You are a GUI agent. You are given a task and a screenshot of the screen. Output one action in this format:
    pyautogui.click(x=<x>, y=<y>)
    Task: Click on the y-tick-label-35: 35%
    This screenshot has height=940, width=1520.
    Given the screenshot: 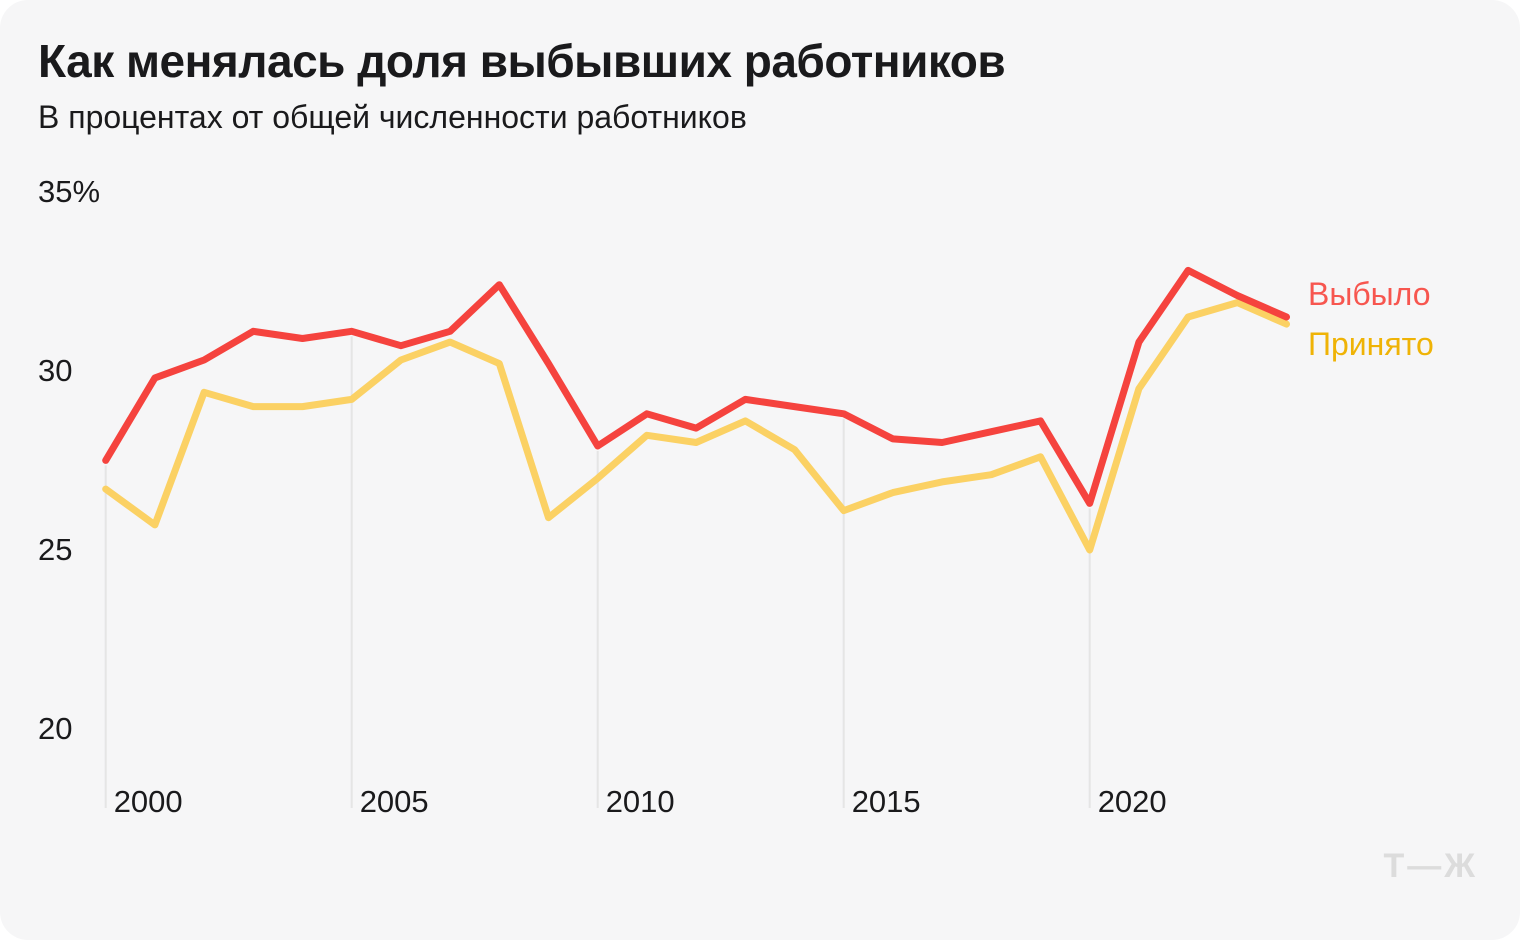 What is the action you would take?
    pyautogui.click(x=69, y=191)
    